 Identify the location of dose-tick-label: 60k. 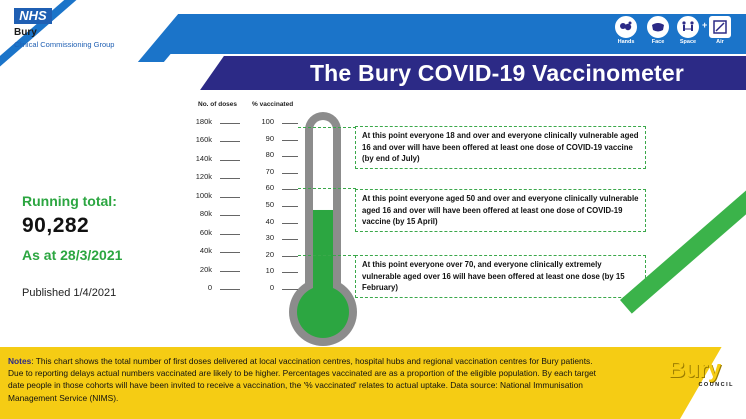
(205, 232).